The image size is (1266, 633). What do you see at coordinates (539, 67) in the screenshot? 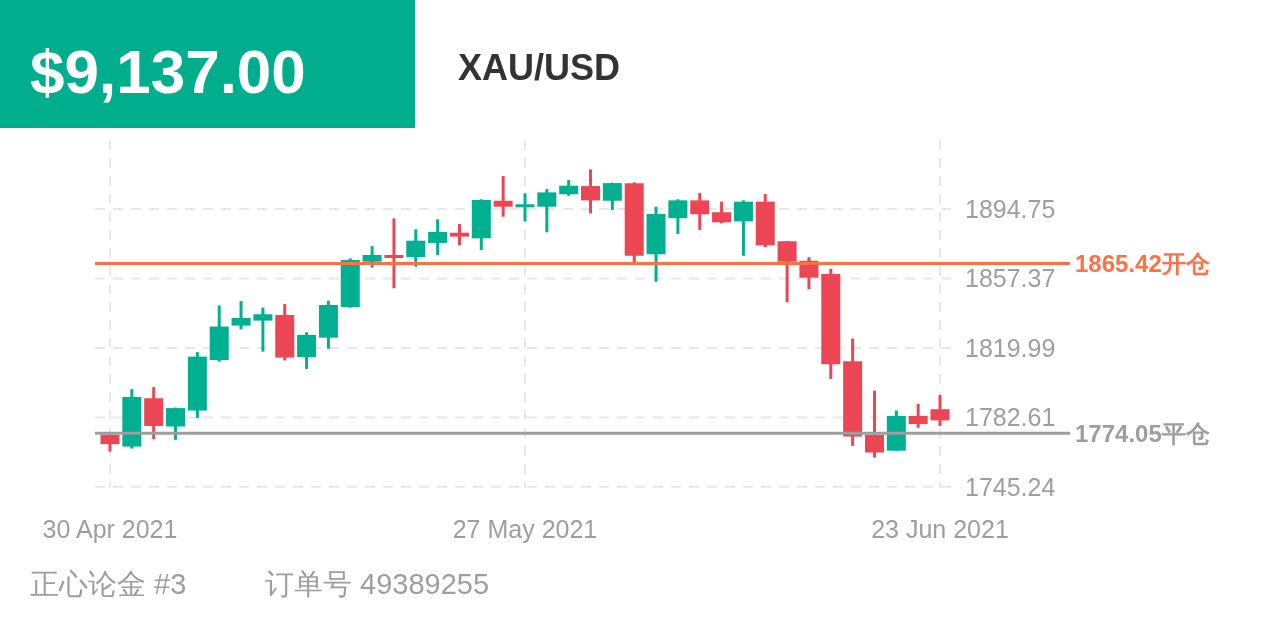
I see `chart-title: XAU/USD` at bounding box center [539, 67].